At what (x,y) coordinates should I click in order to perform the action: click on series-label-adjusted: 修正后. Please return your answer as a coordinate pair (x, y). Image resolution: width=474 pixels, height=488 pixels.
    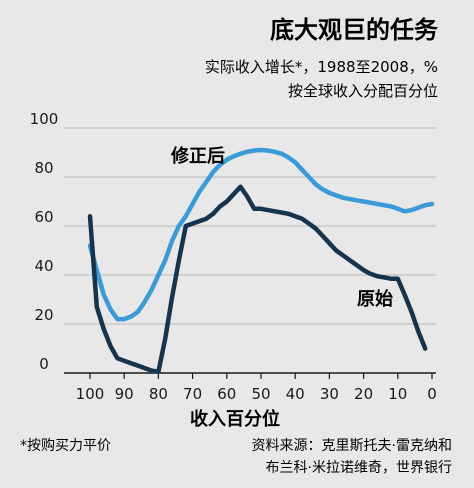
    Looking at the image, I should click on (197, 156).